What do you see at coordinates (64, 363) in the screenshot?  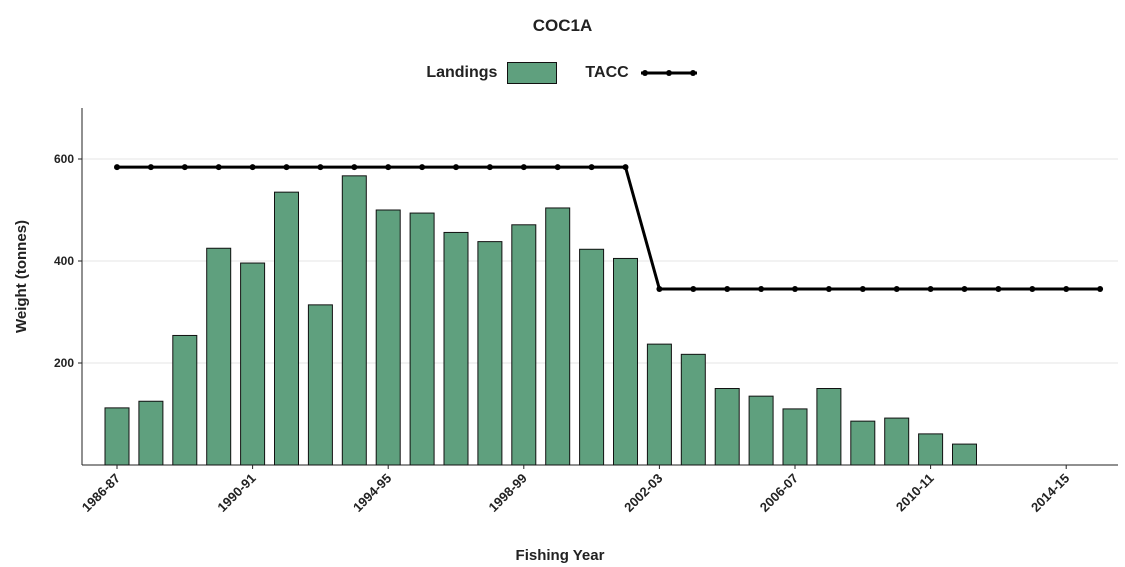 I see `y-tick-label: 200` at bounding box center [64, 363].